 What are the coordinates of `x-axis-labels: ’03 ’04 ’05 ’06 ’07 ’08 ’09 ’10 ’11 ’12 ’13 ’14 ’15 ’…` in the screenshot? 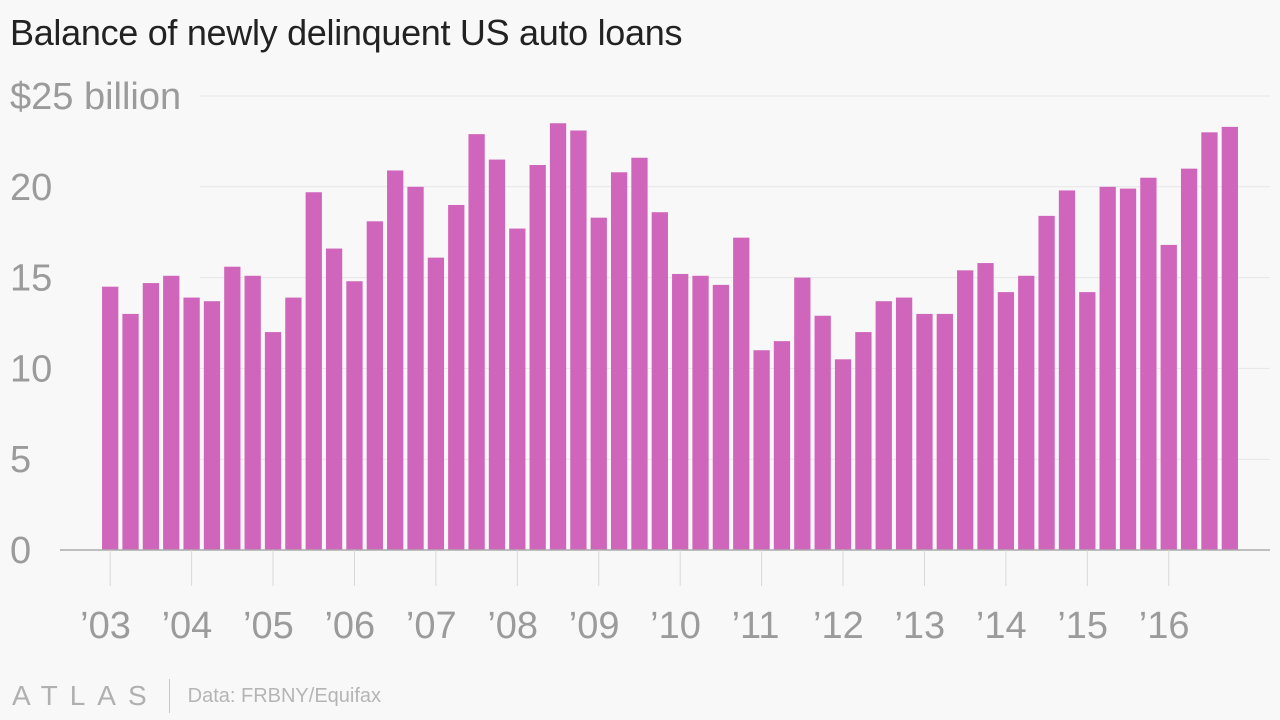 It's located at (634, 598).